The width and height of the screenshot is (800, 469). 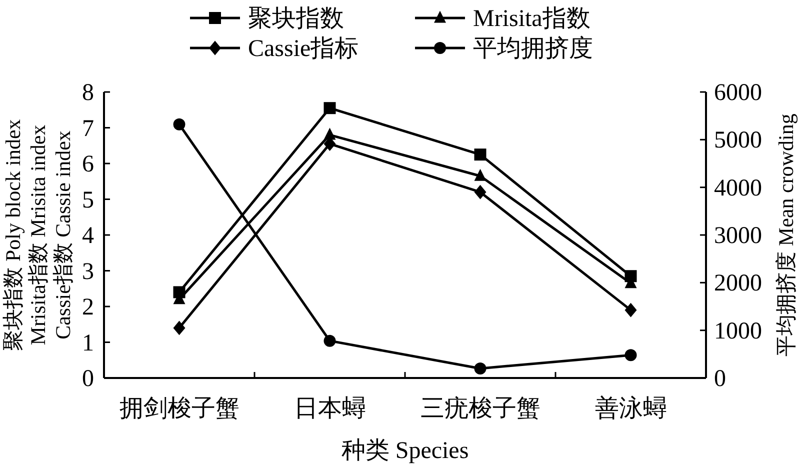 I want to click on y-tick-label: 6, so click(x=88, y=165).